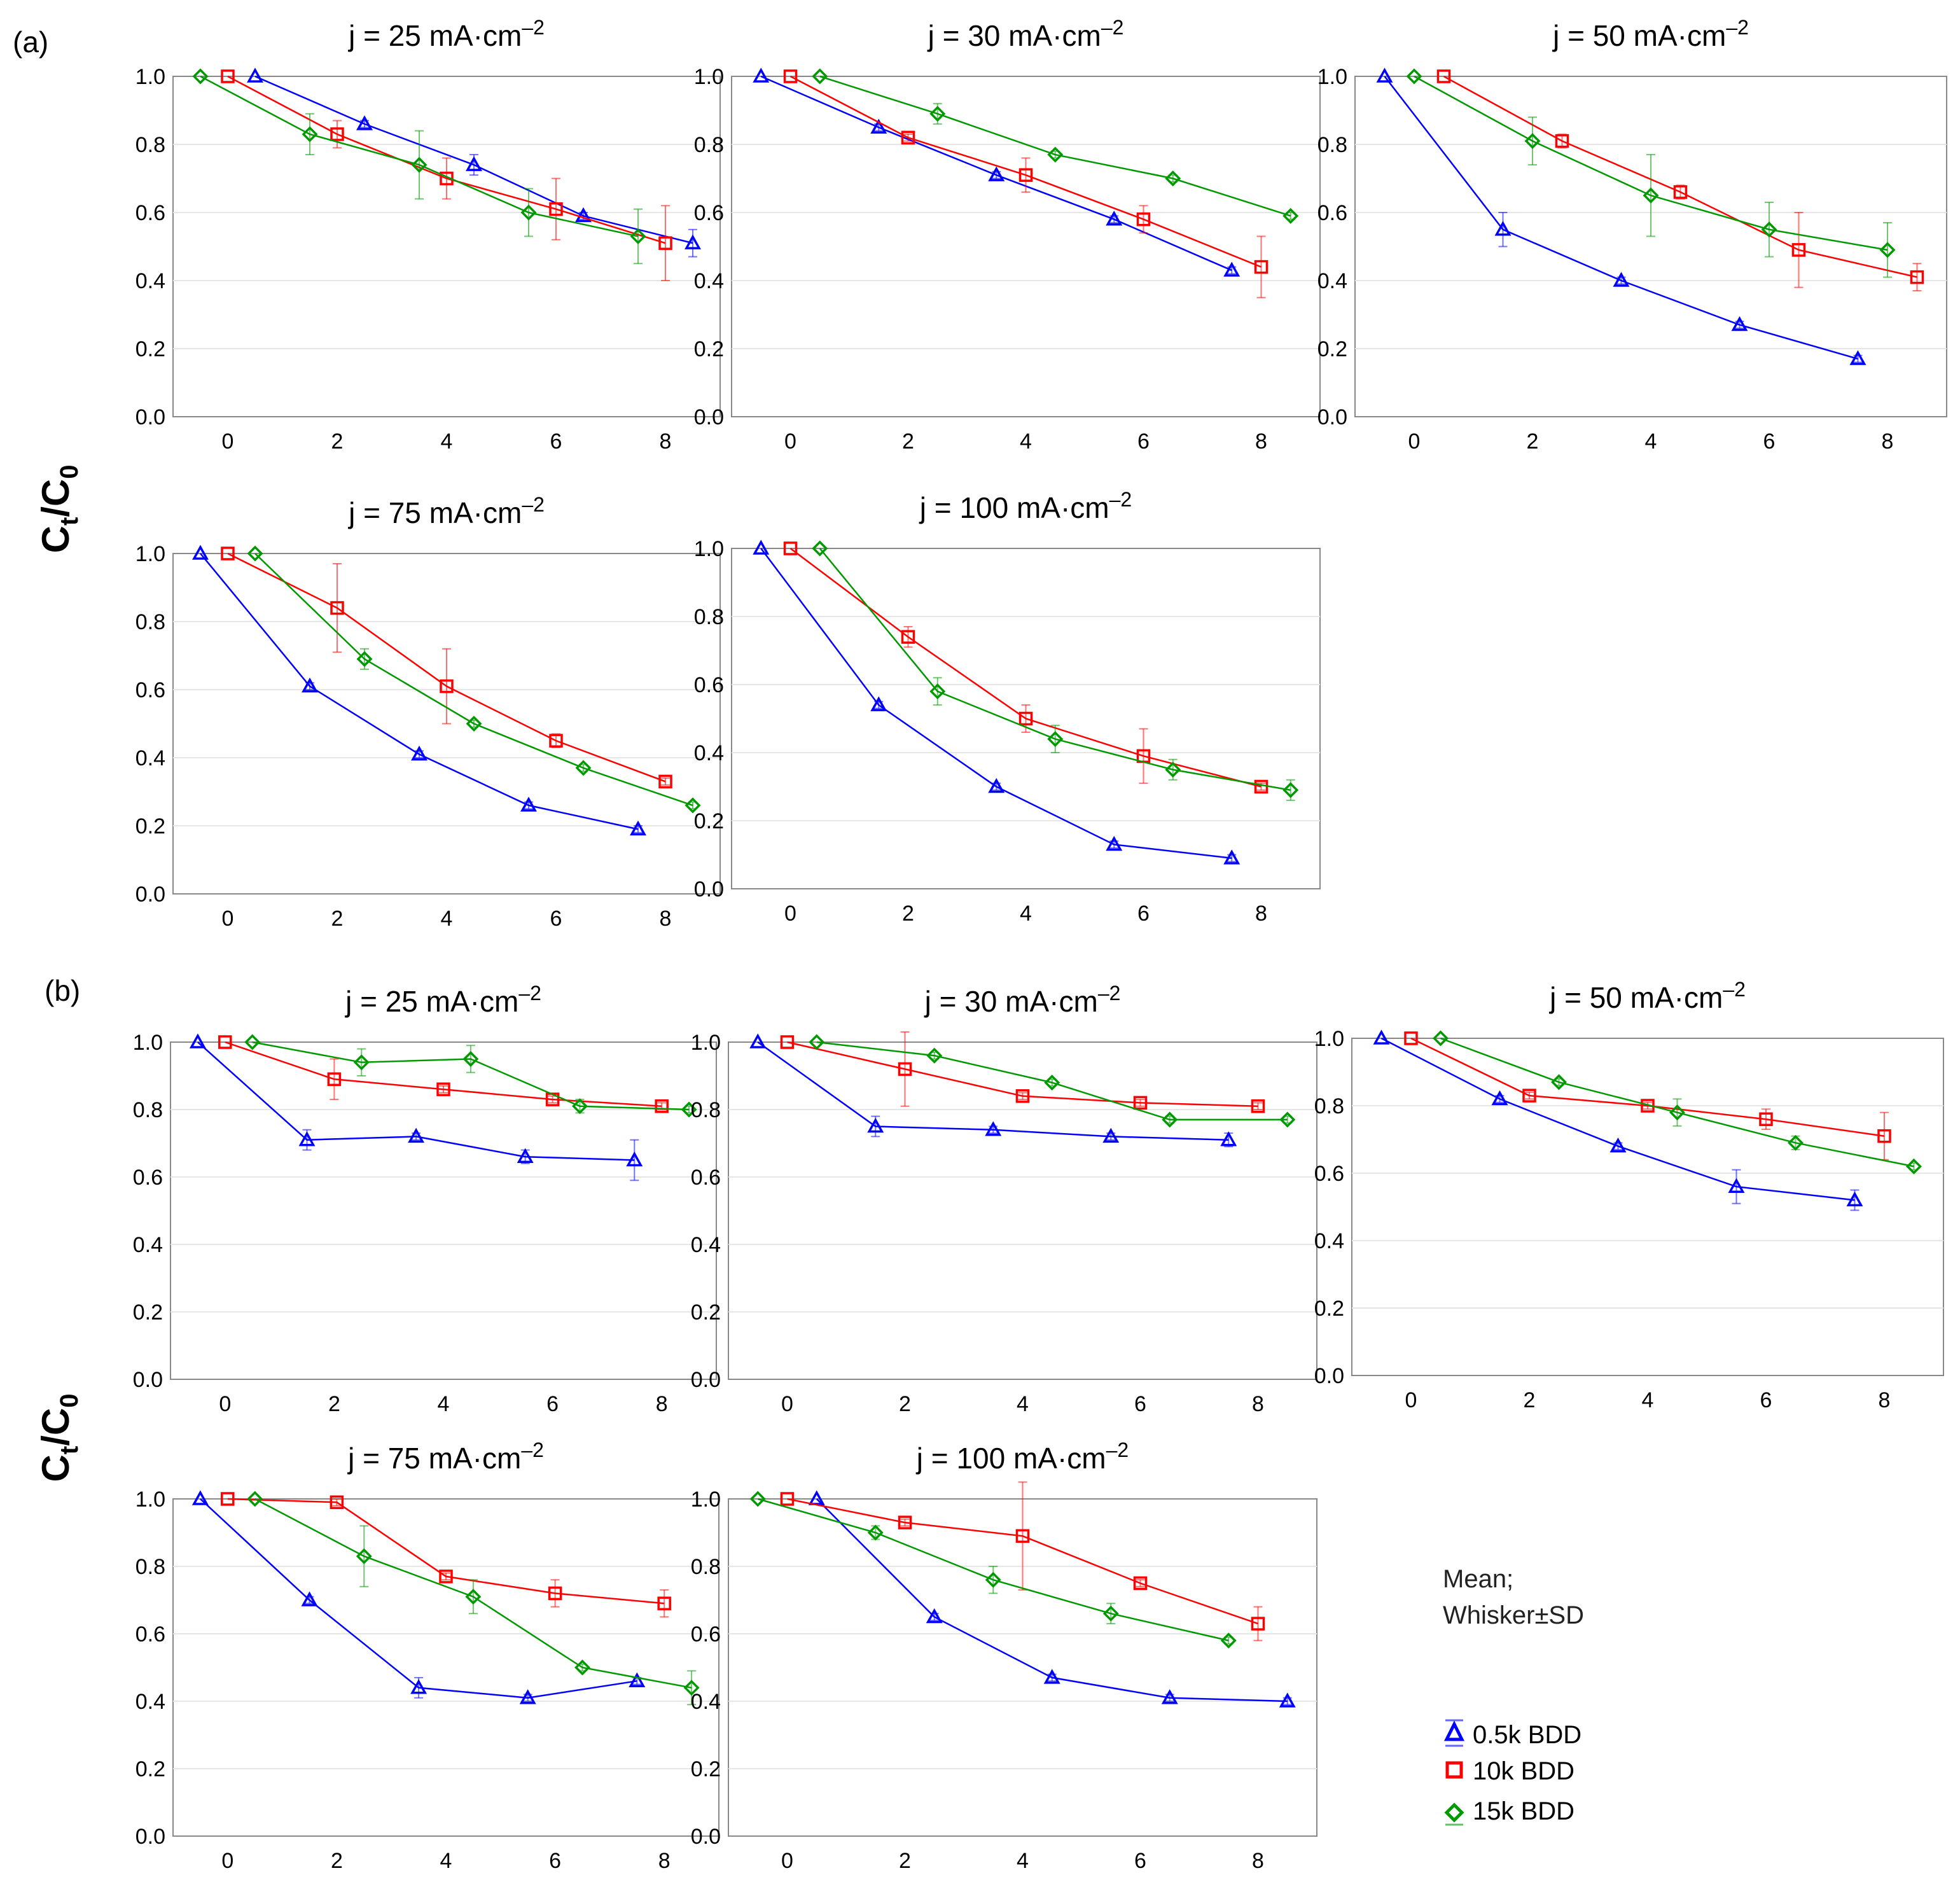 The image size is (1960, 1880). Describe the element at coordinates (55, 1427) in the screenshot. I see `y-label-slash: /C` at that location.